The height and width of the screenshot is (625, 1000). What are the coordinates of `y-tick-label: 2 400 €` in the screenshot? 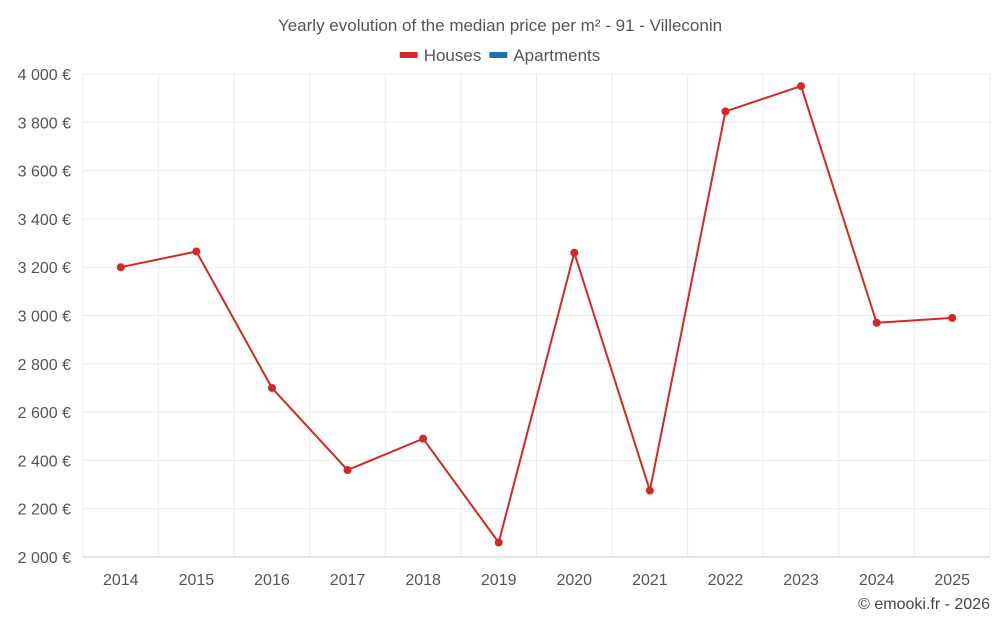 It's located at (44, 461).